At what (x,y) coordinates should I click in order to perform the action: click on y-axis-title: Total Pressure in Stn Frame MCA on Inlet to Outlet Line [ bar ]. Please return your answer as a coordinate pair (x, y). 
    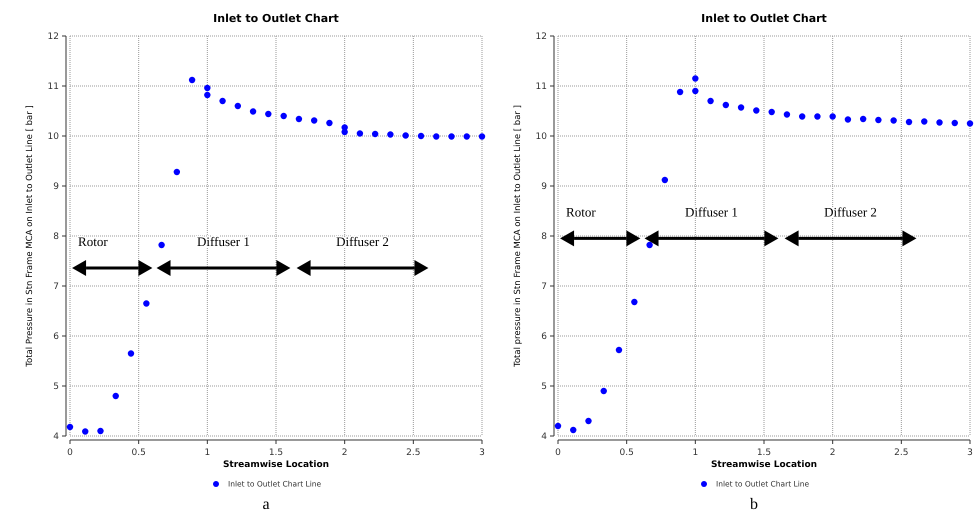
    Looking at the image, I should click on (30, 236).